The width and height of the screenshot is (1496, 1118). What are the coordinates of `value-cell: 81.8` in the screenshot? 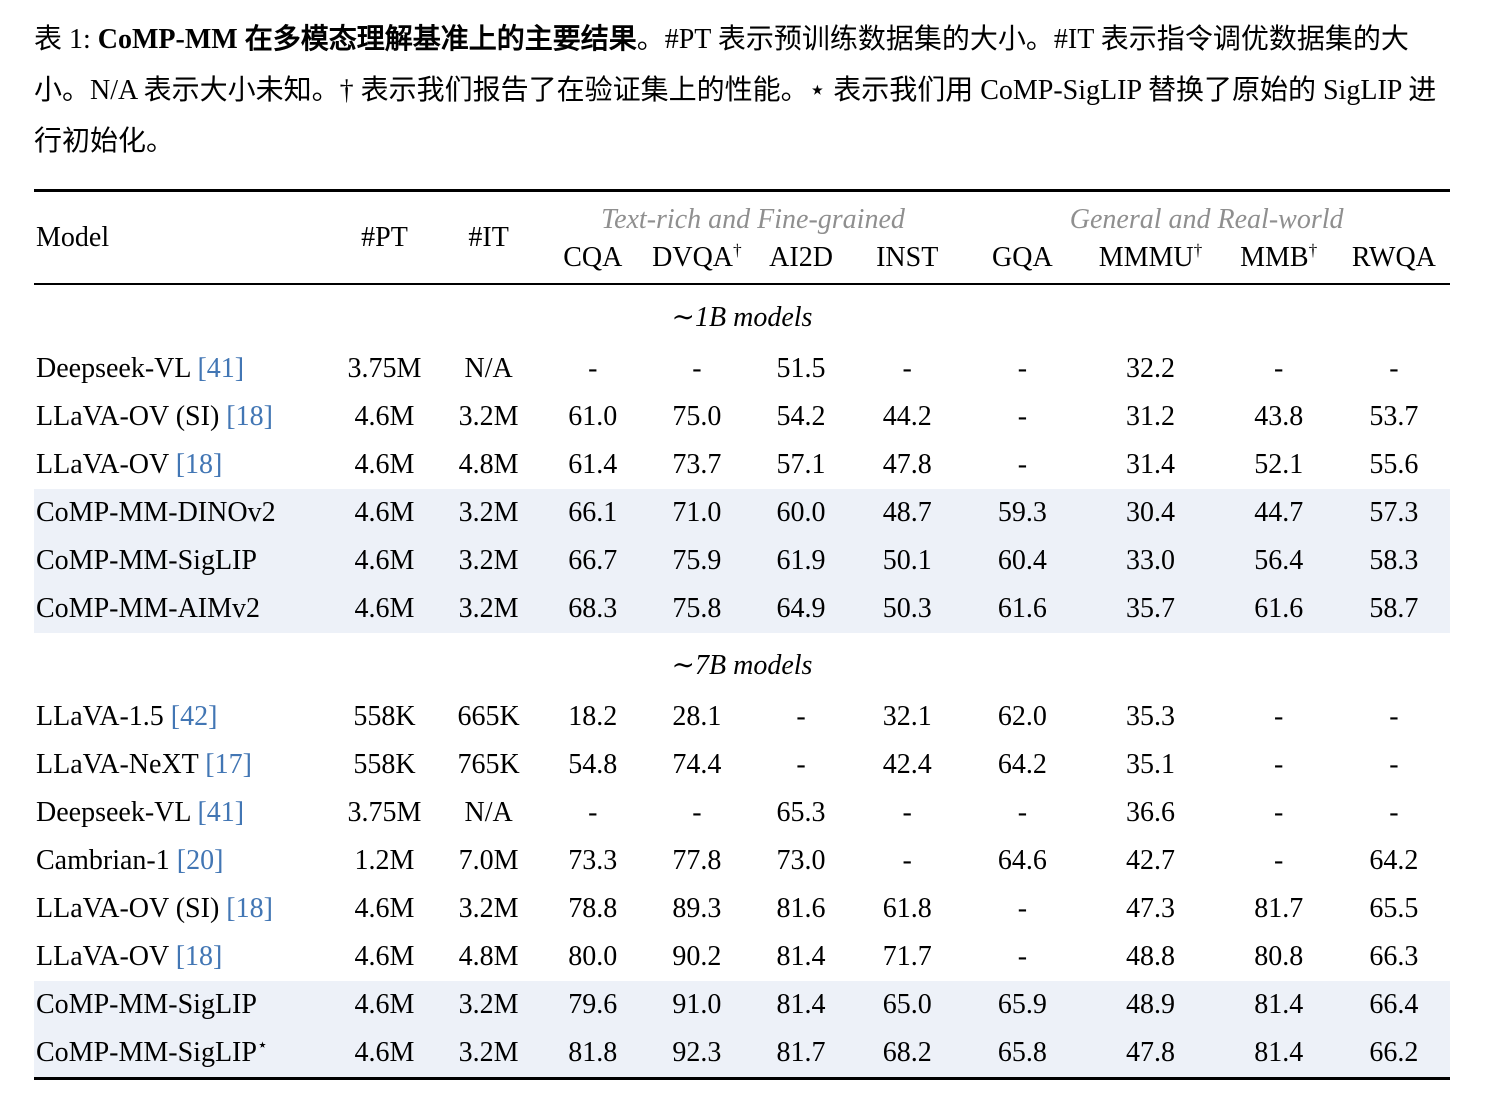 It's located at (592, 1054).